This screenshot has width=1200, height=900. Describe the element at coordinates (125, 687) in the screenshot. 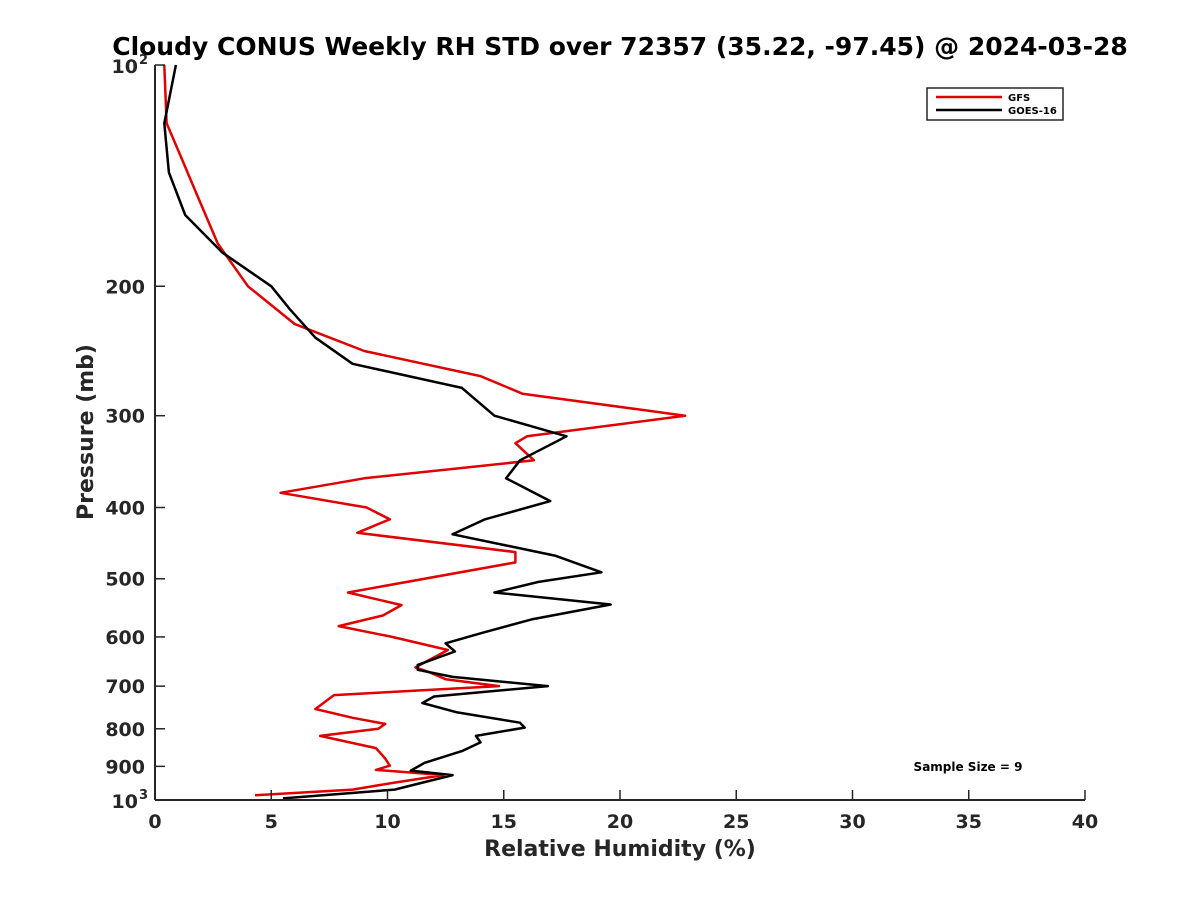

I see `y-tick-label: 700` at that location.